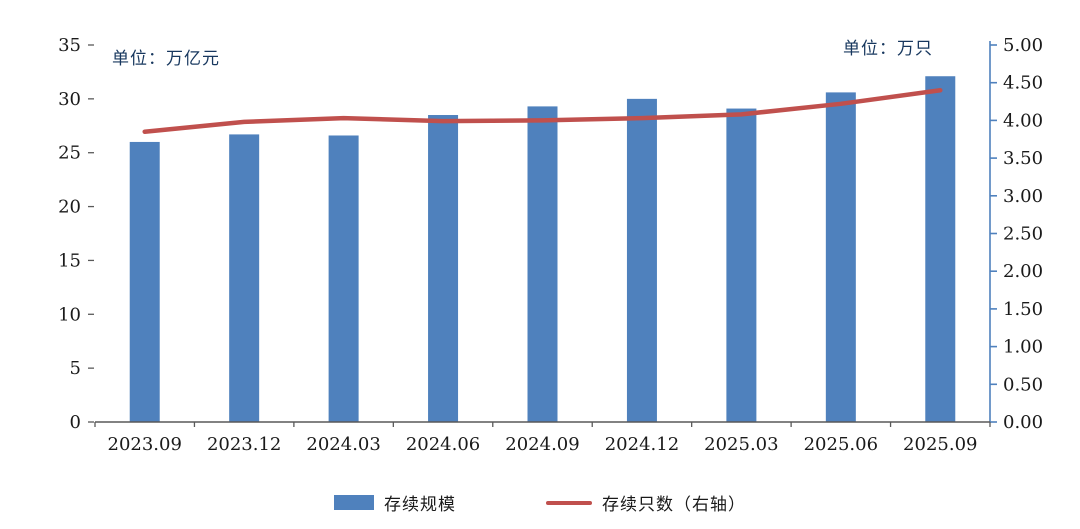 This screenshot has height=529, width=1080. Describe the element at coordinates (888, 49) in the screenshot. I see `right-axis-unit-label: 单位：万只` at that location.